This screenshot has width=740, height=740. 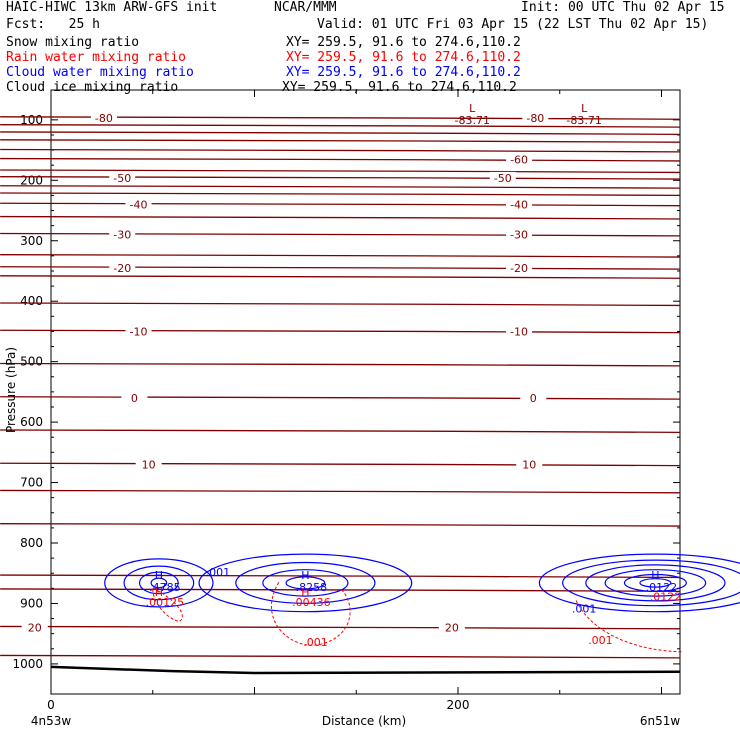 I want to click on rain-water-contour-label: .001, so click(x=600, y=640).